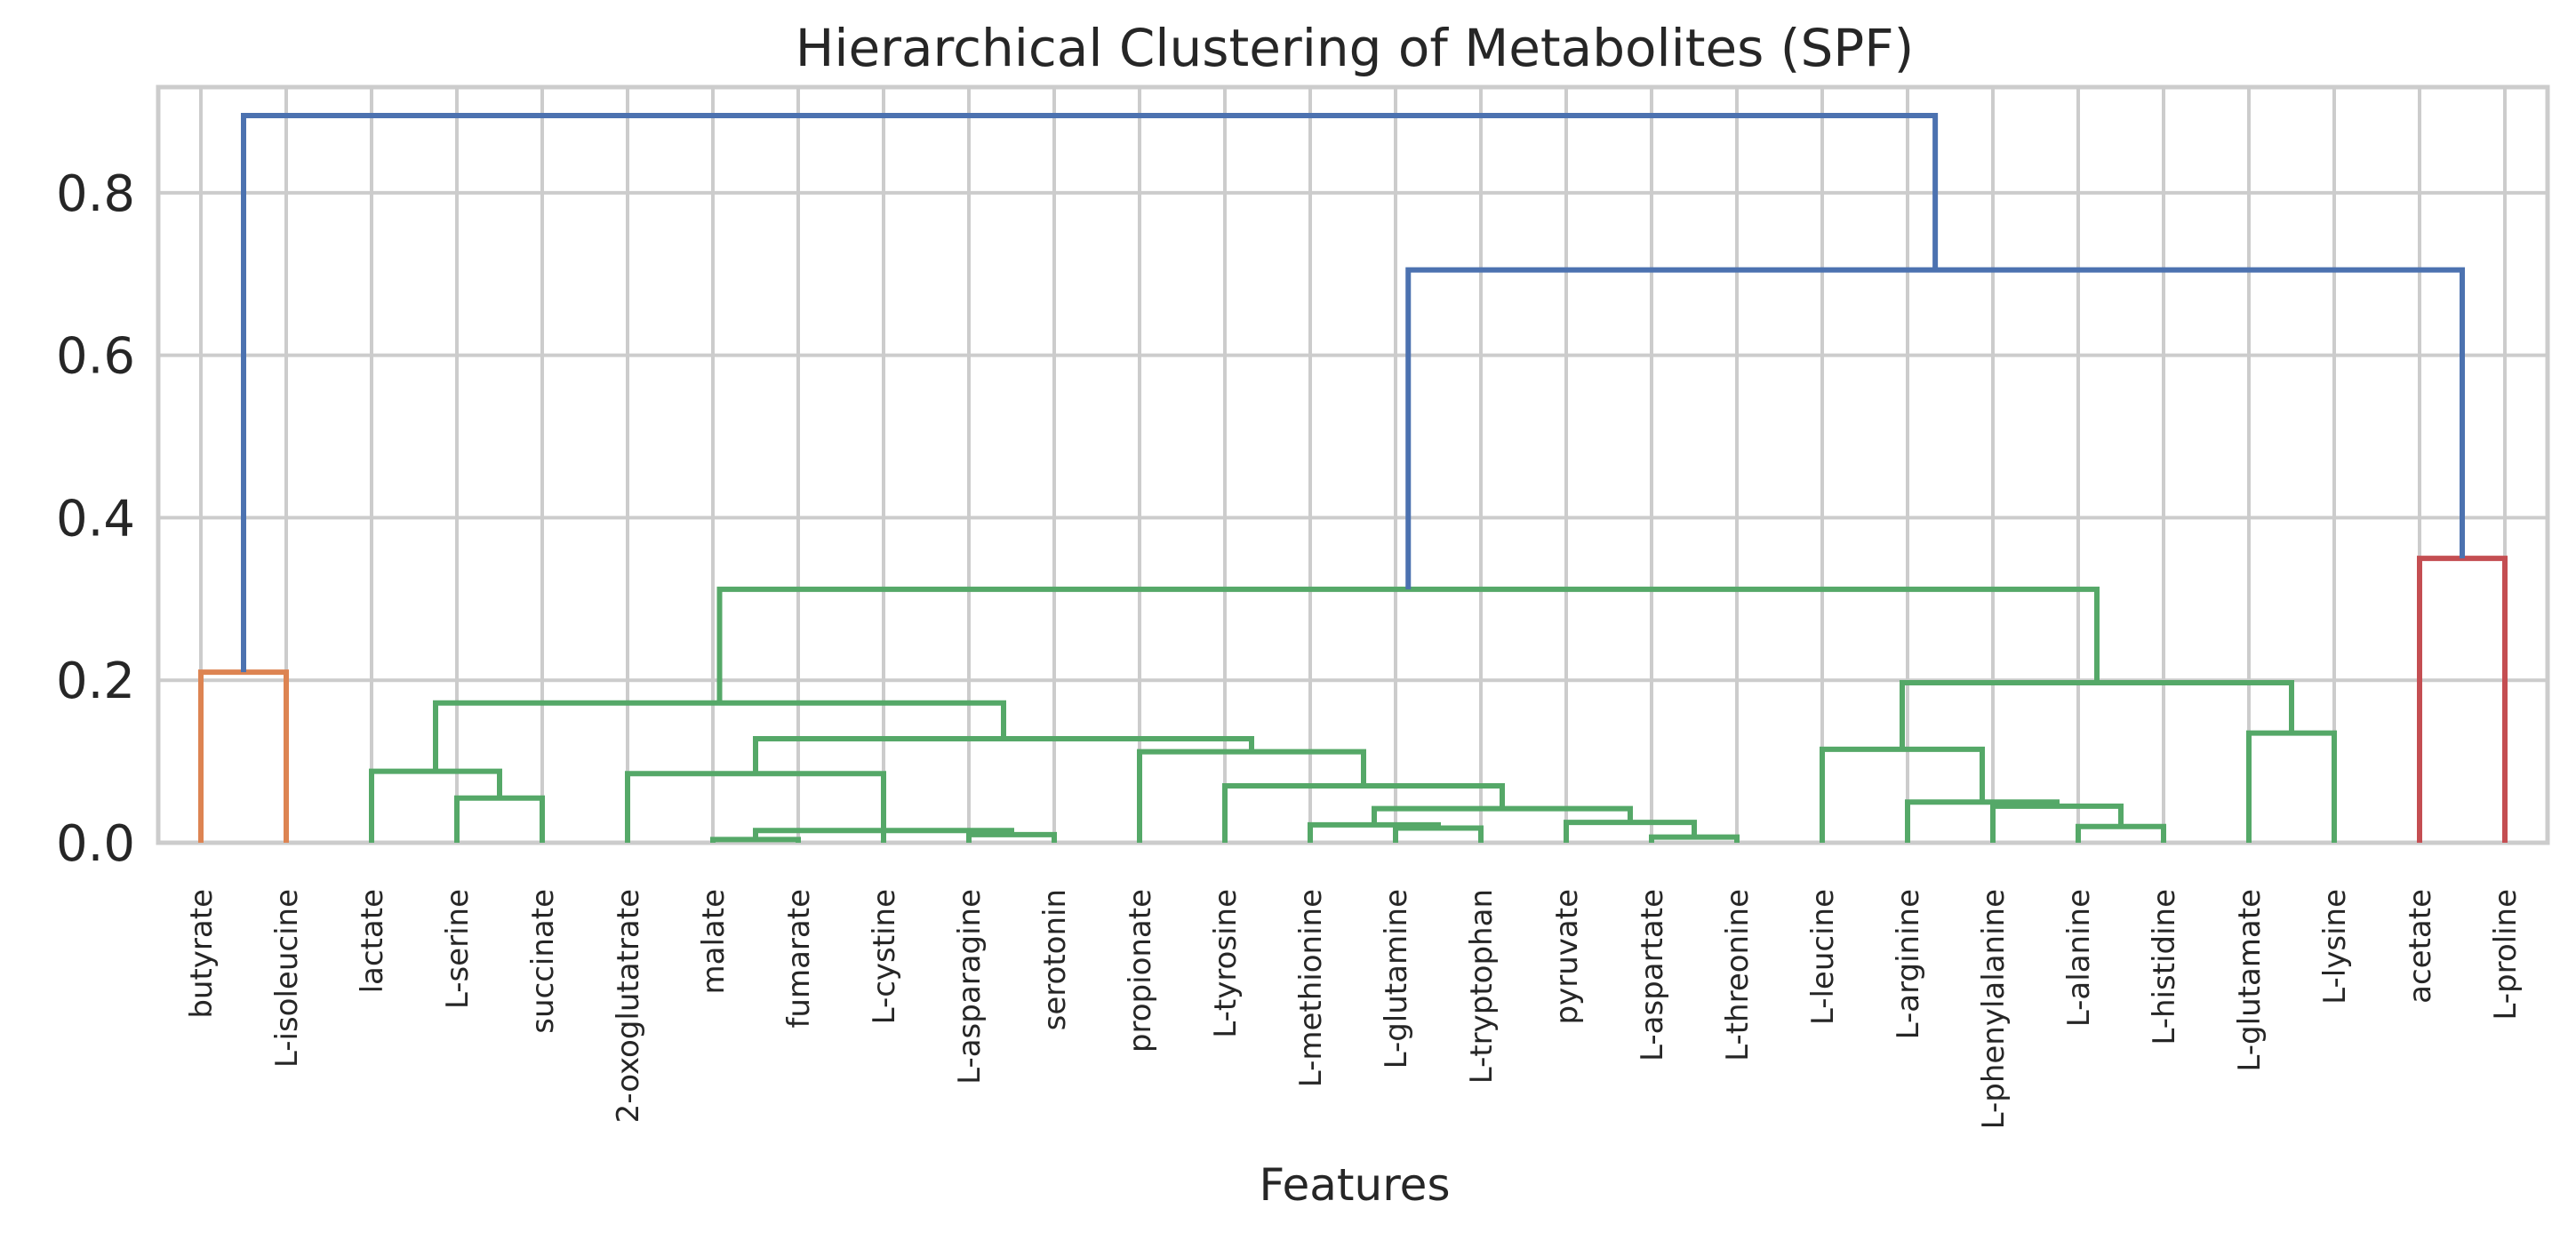 The height and width of the screenshot is (1241, 2576). I want to click on y-tick-label: 0.0, so click(95, 844).